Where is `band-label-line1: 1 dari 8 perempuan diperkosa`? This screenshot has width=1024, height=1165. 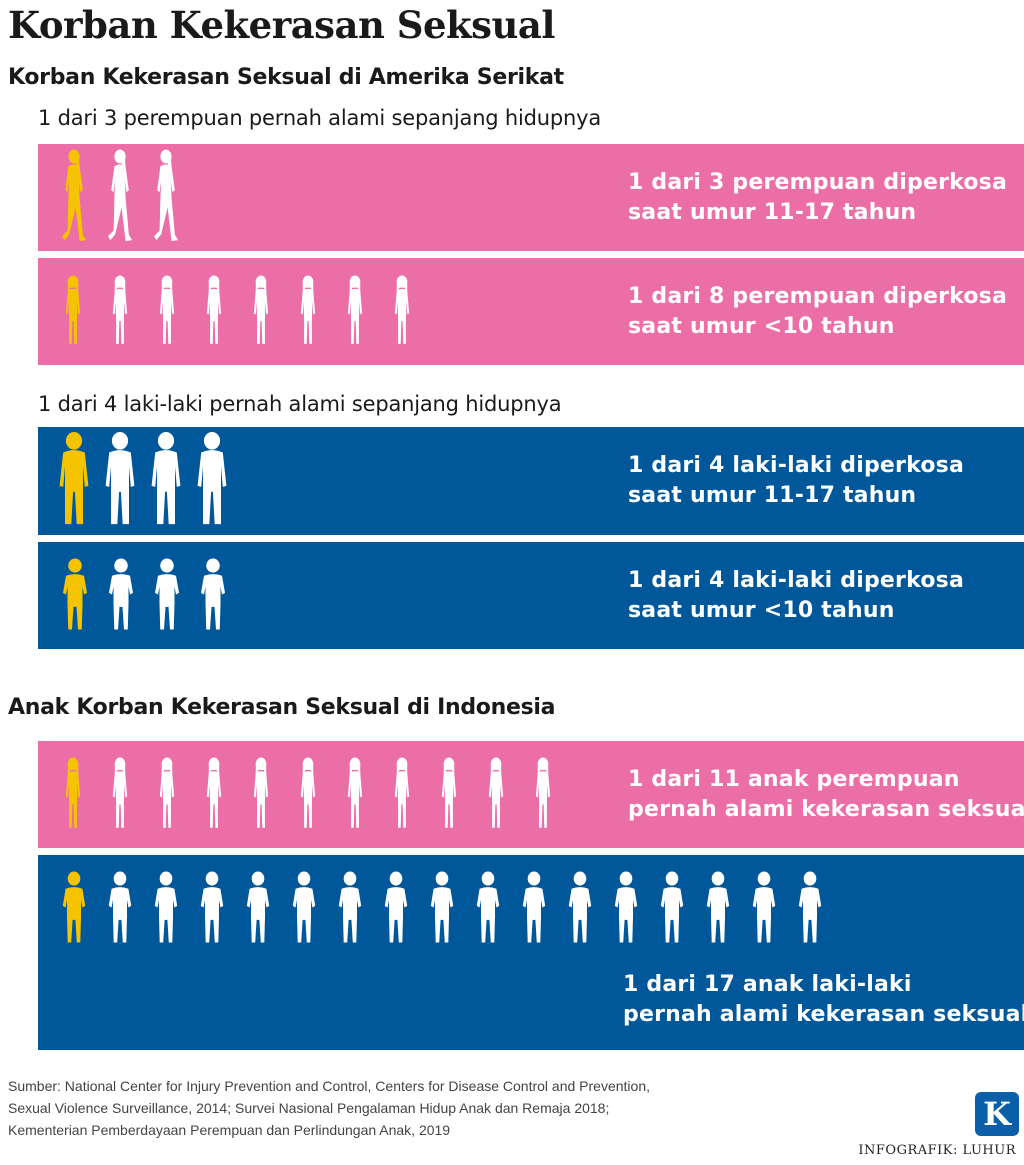
band-label-line1: 1 dari 8 perempuan diperkosa is located at coordinates (818, 296).